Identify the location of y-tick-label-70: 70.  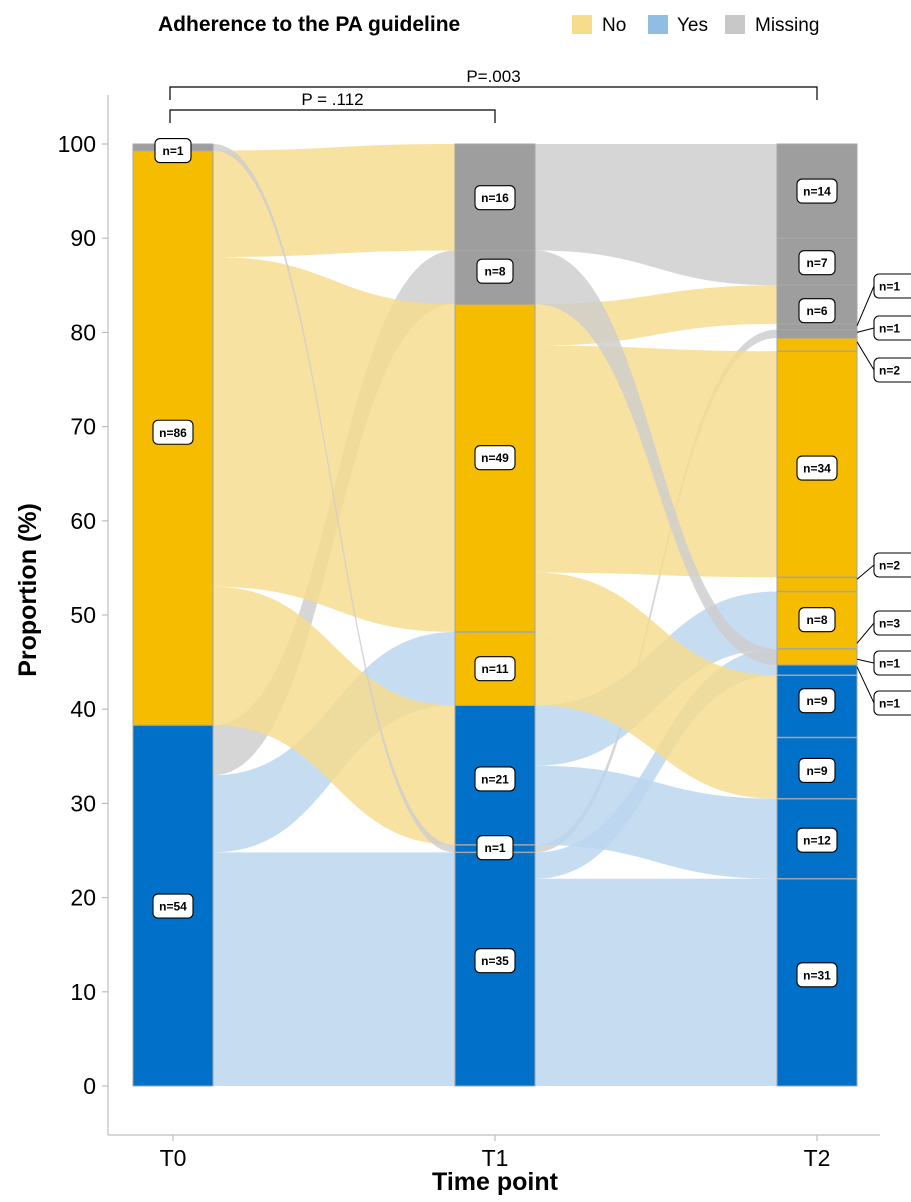
(83, 427).